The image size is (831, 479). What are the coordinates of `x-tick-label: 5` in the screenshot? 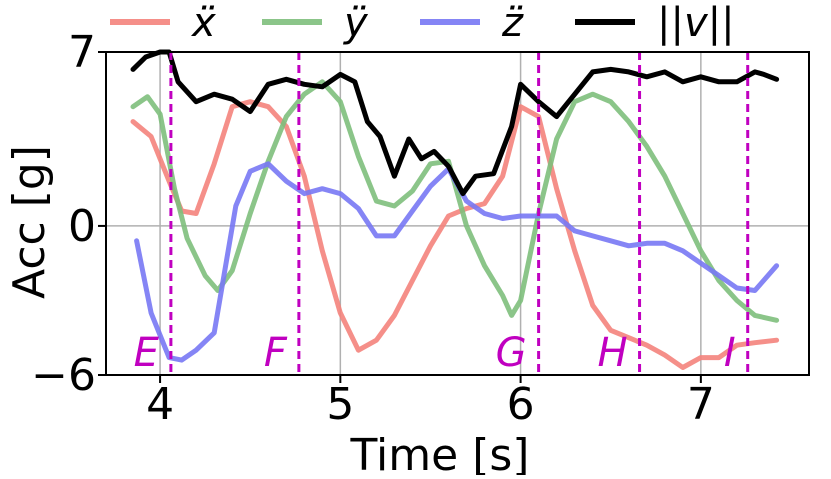 It's located at (340, 404).